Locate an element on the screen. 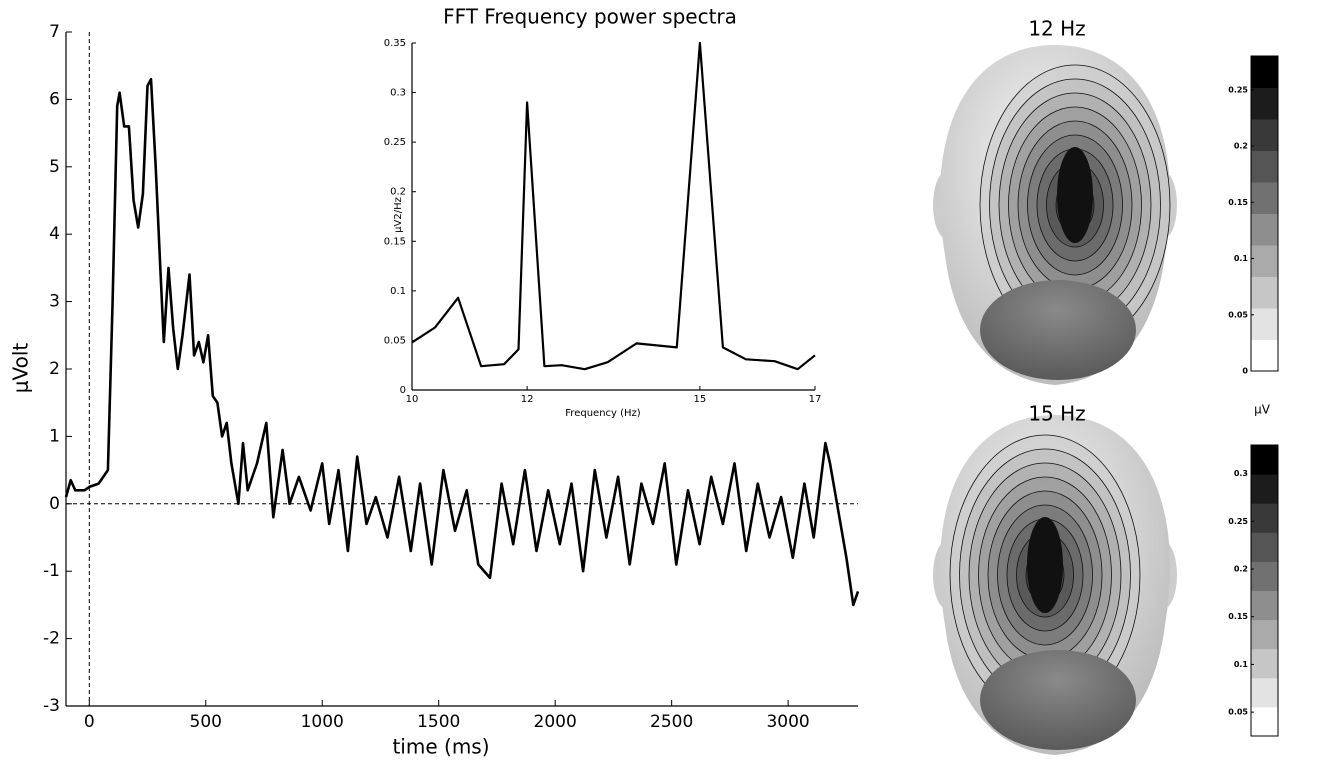 The image size is (1319, 779). x-tick-label: 2500 is located at coordinates (671, 722).